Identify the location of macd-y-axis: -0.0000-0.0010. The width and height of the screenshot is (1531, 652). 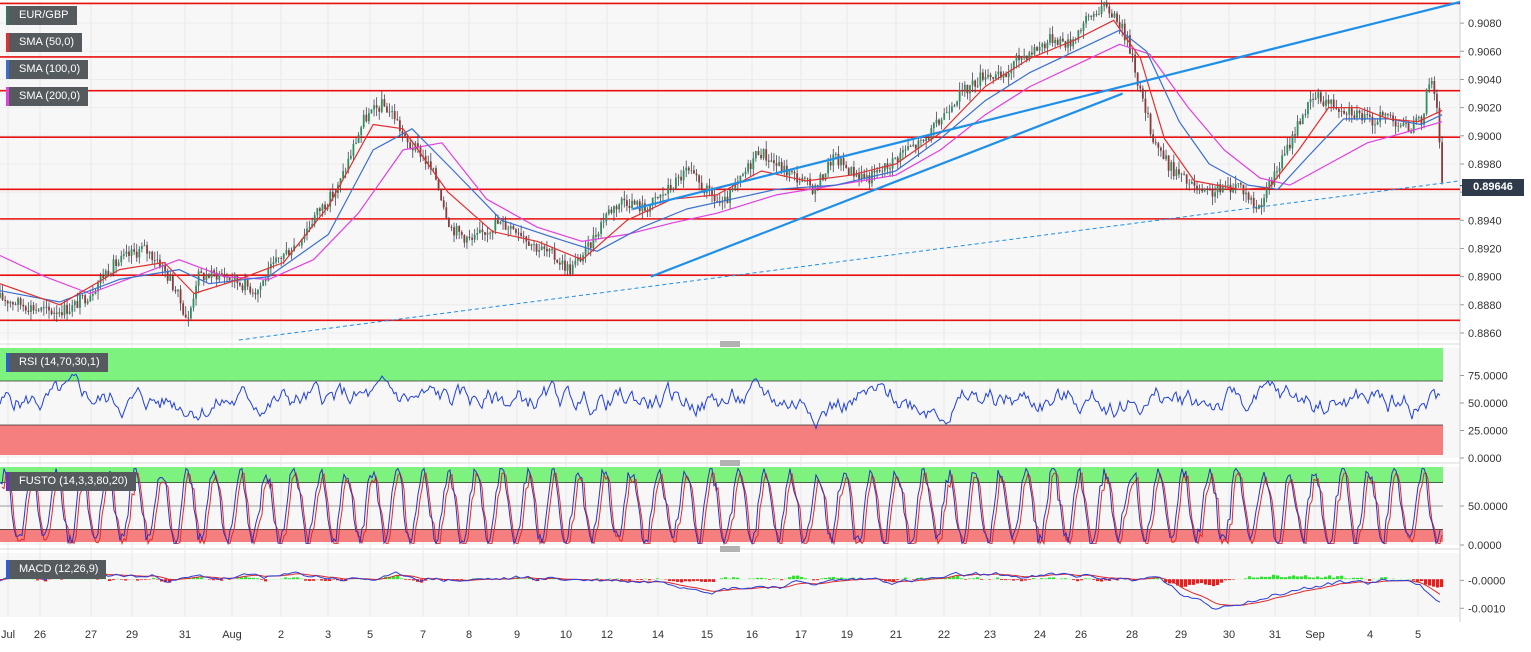
(1486, 595).